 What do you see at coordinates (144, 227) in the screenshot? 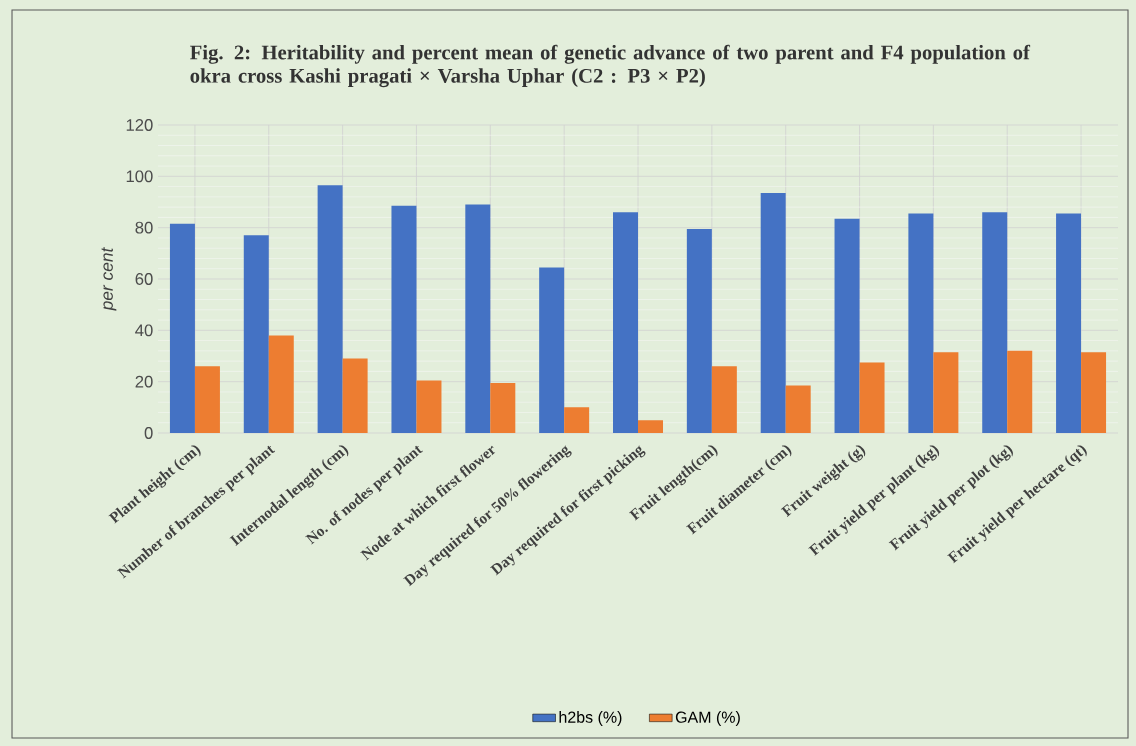
I see `y-tick-label: 80` at bounding box center [144, 227].